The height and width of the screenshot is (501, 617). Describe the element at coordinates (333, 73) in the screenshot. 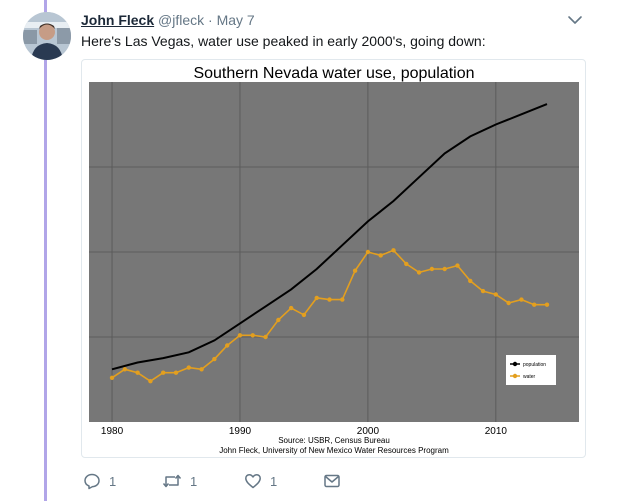

I see `chart-title: Southern Nevada water use, population` at that location.